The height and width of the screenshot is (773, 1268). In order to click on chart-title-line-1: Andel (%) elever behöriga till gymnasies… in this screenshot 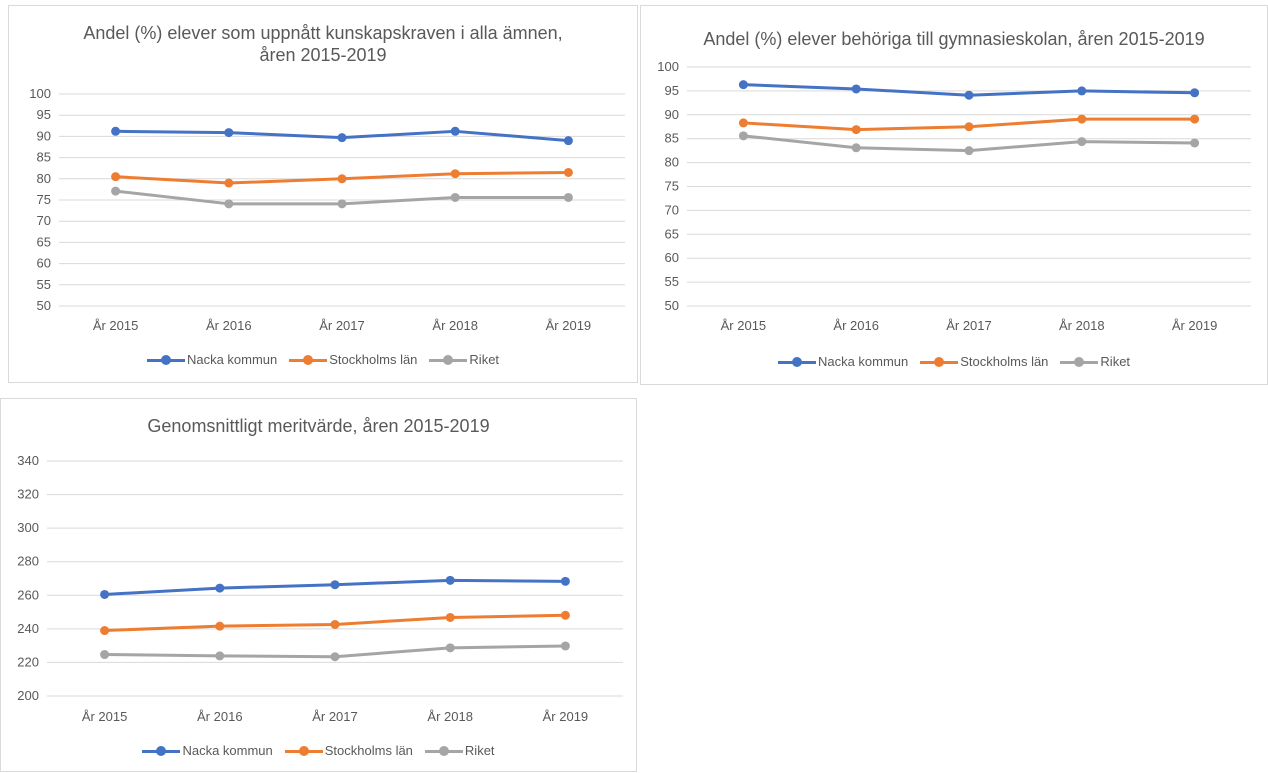, I will do `click(954, 39)`.